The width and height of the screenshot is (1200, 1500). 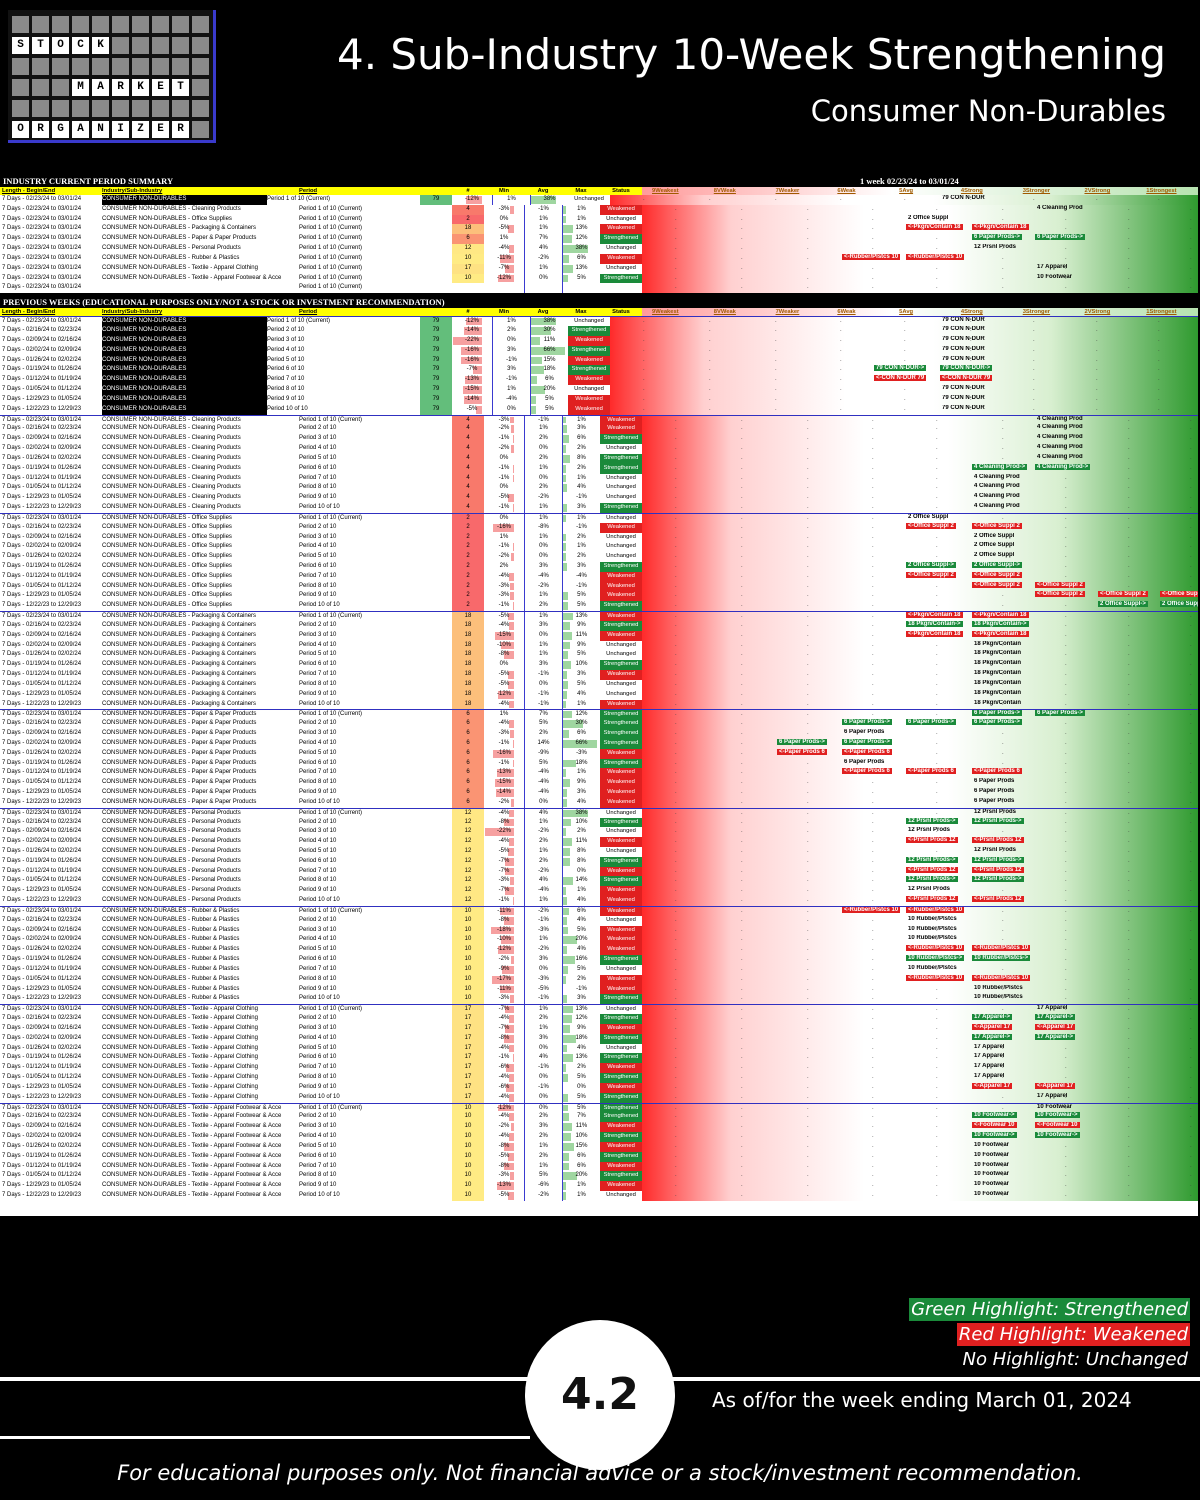 What do you see at coordinates (504, 428) in the screenshot?
I see `min-value: -2%` at bounding box center [504, 428].